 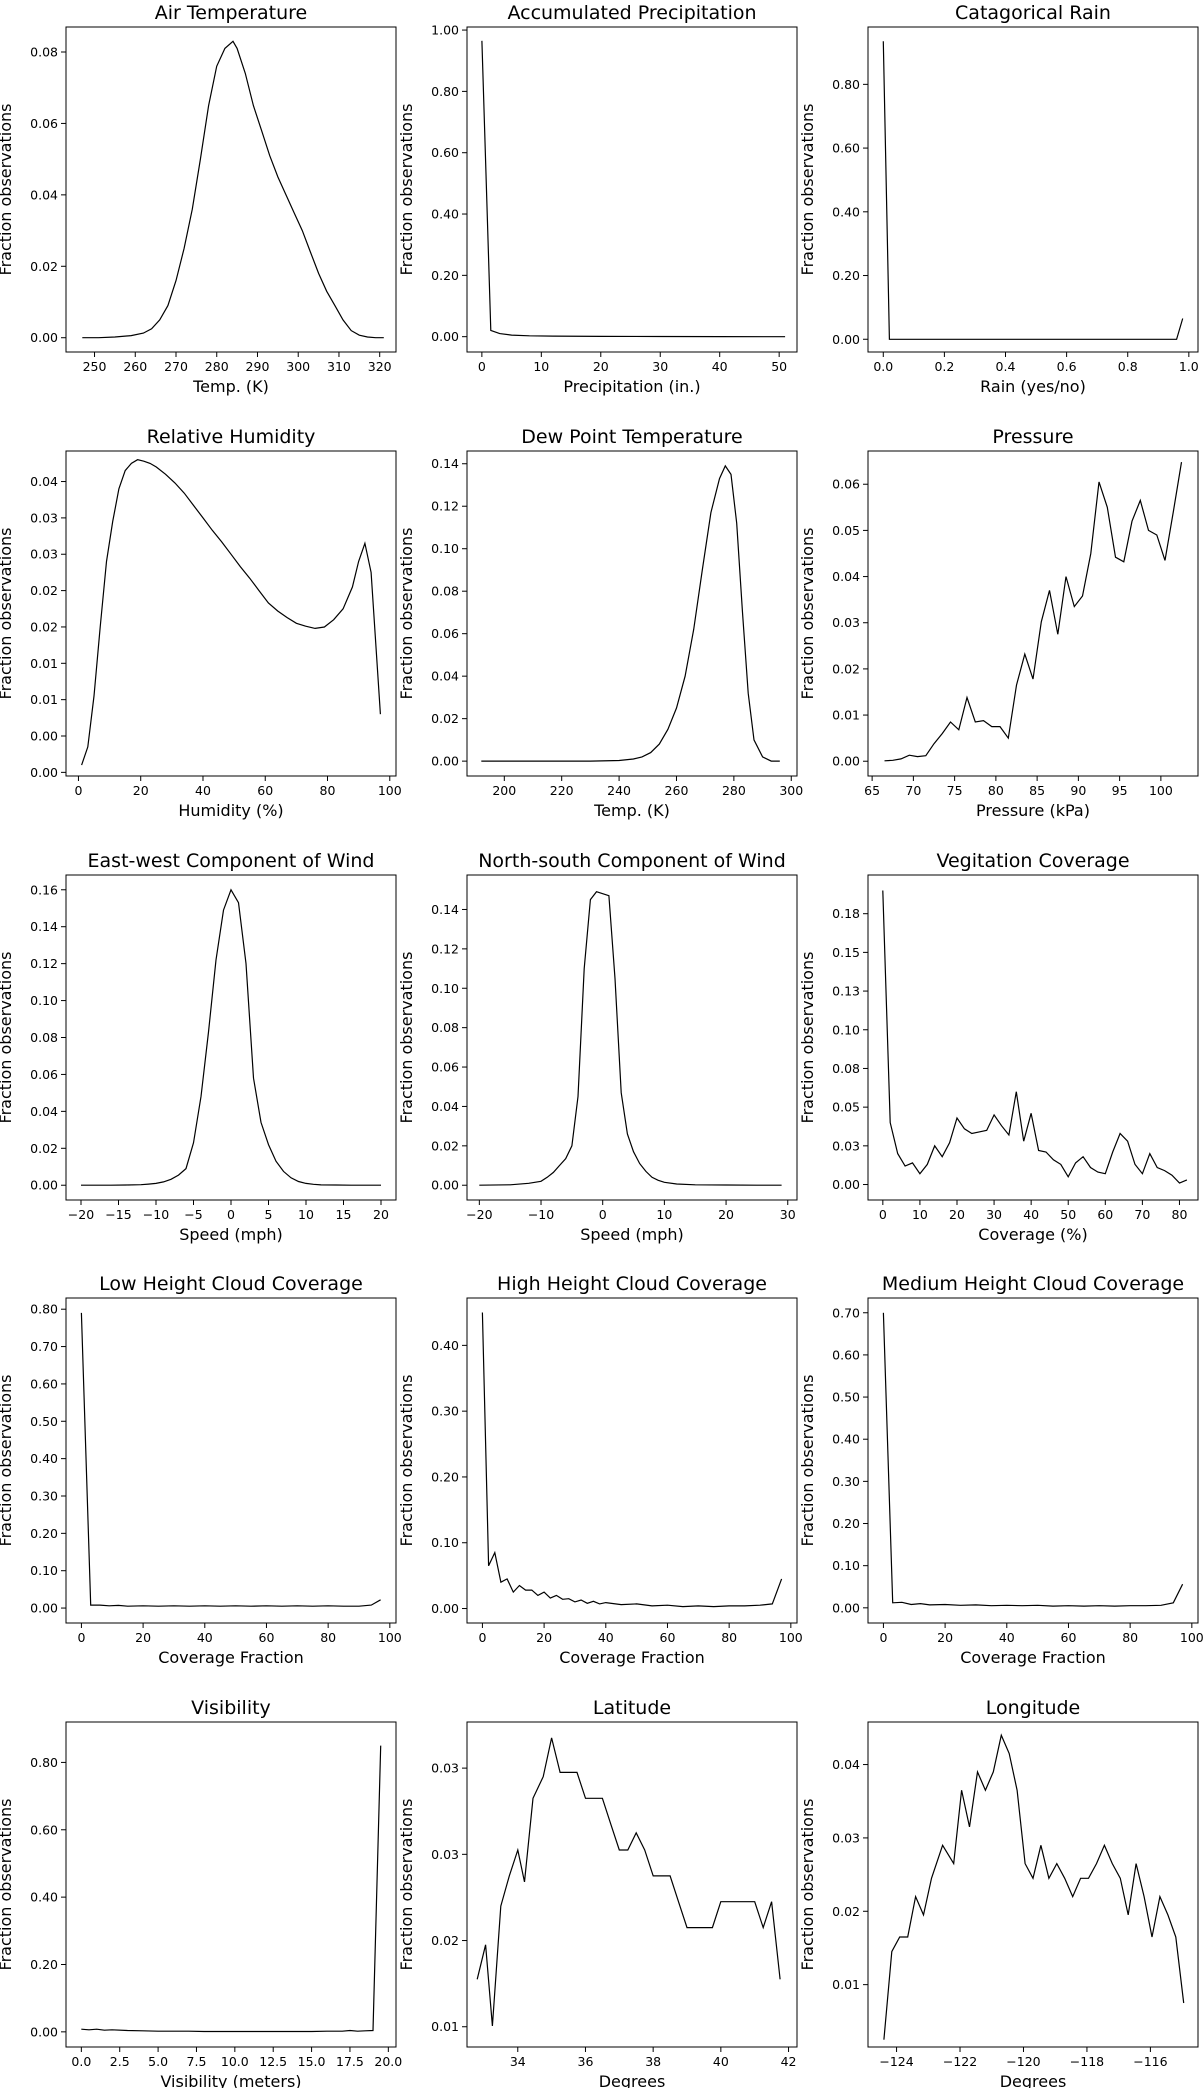 What do you see at coordinates (518, 2061) in the screenshot?
I see `x-tick-label: 34` at bounding box center [518, 2061].